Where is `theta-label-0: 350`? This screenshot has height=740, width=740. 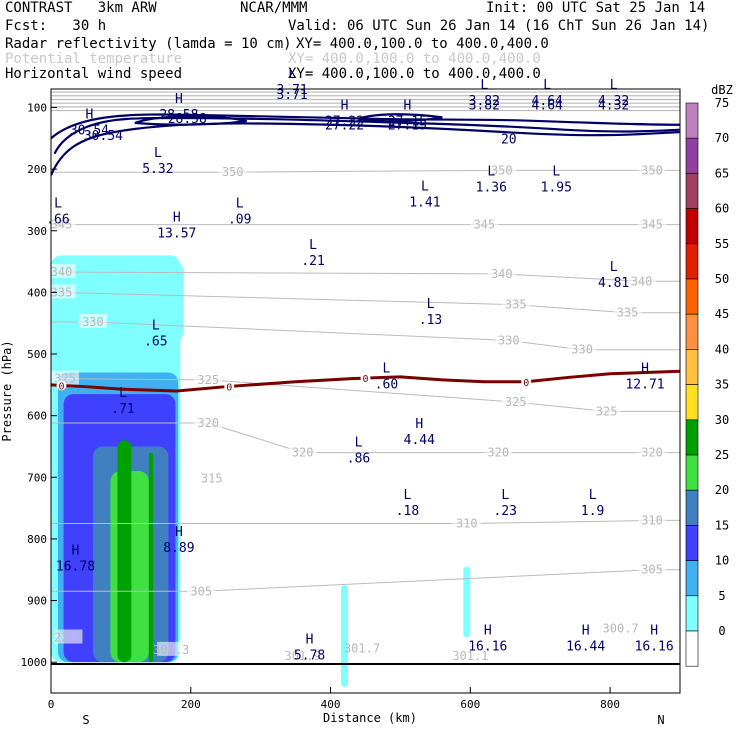 theta-label-0: 350 is located at coordinates (233, 172).